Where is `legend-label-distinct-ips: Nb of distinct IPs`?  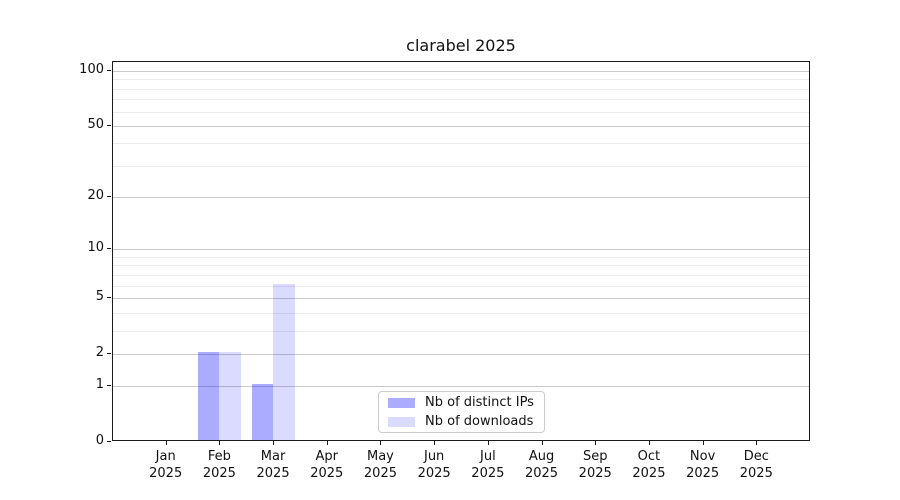 legend-label-distinct-ips: Nb of distinct IPs is located at coordinates (479, 402).